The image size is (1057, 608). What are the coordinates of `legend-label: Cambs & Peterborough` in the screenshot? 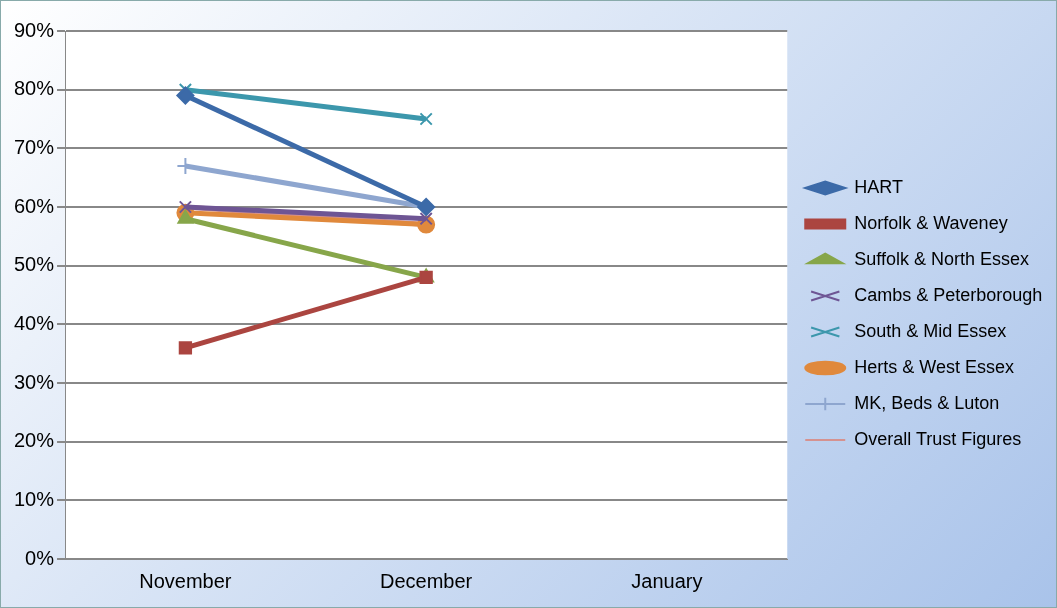 It's located at (948, 294).